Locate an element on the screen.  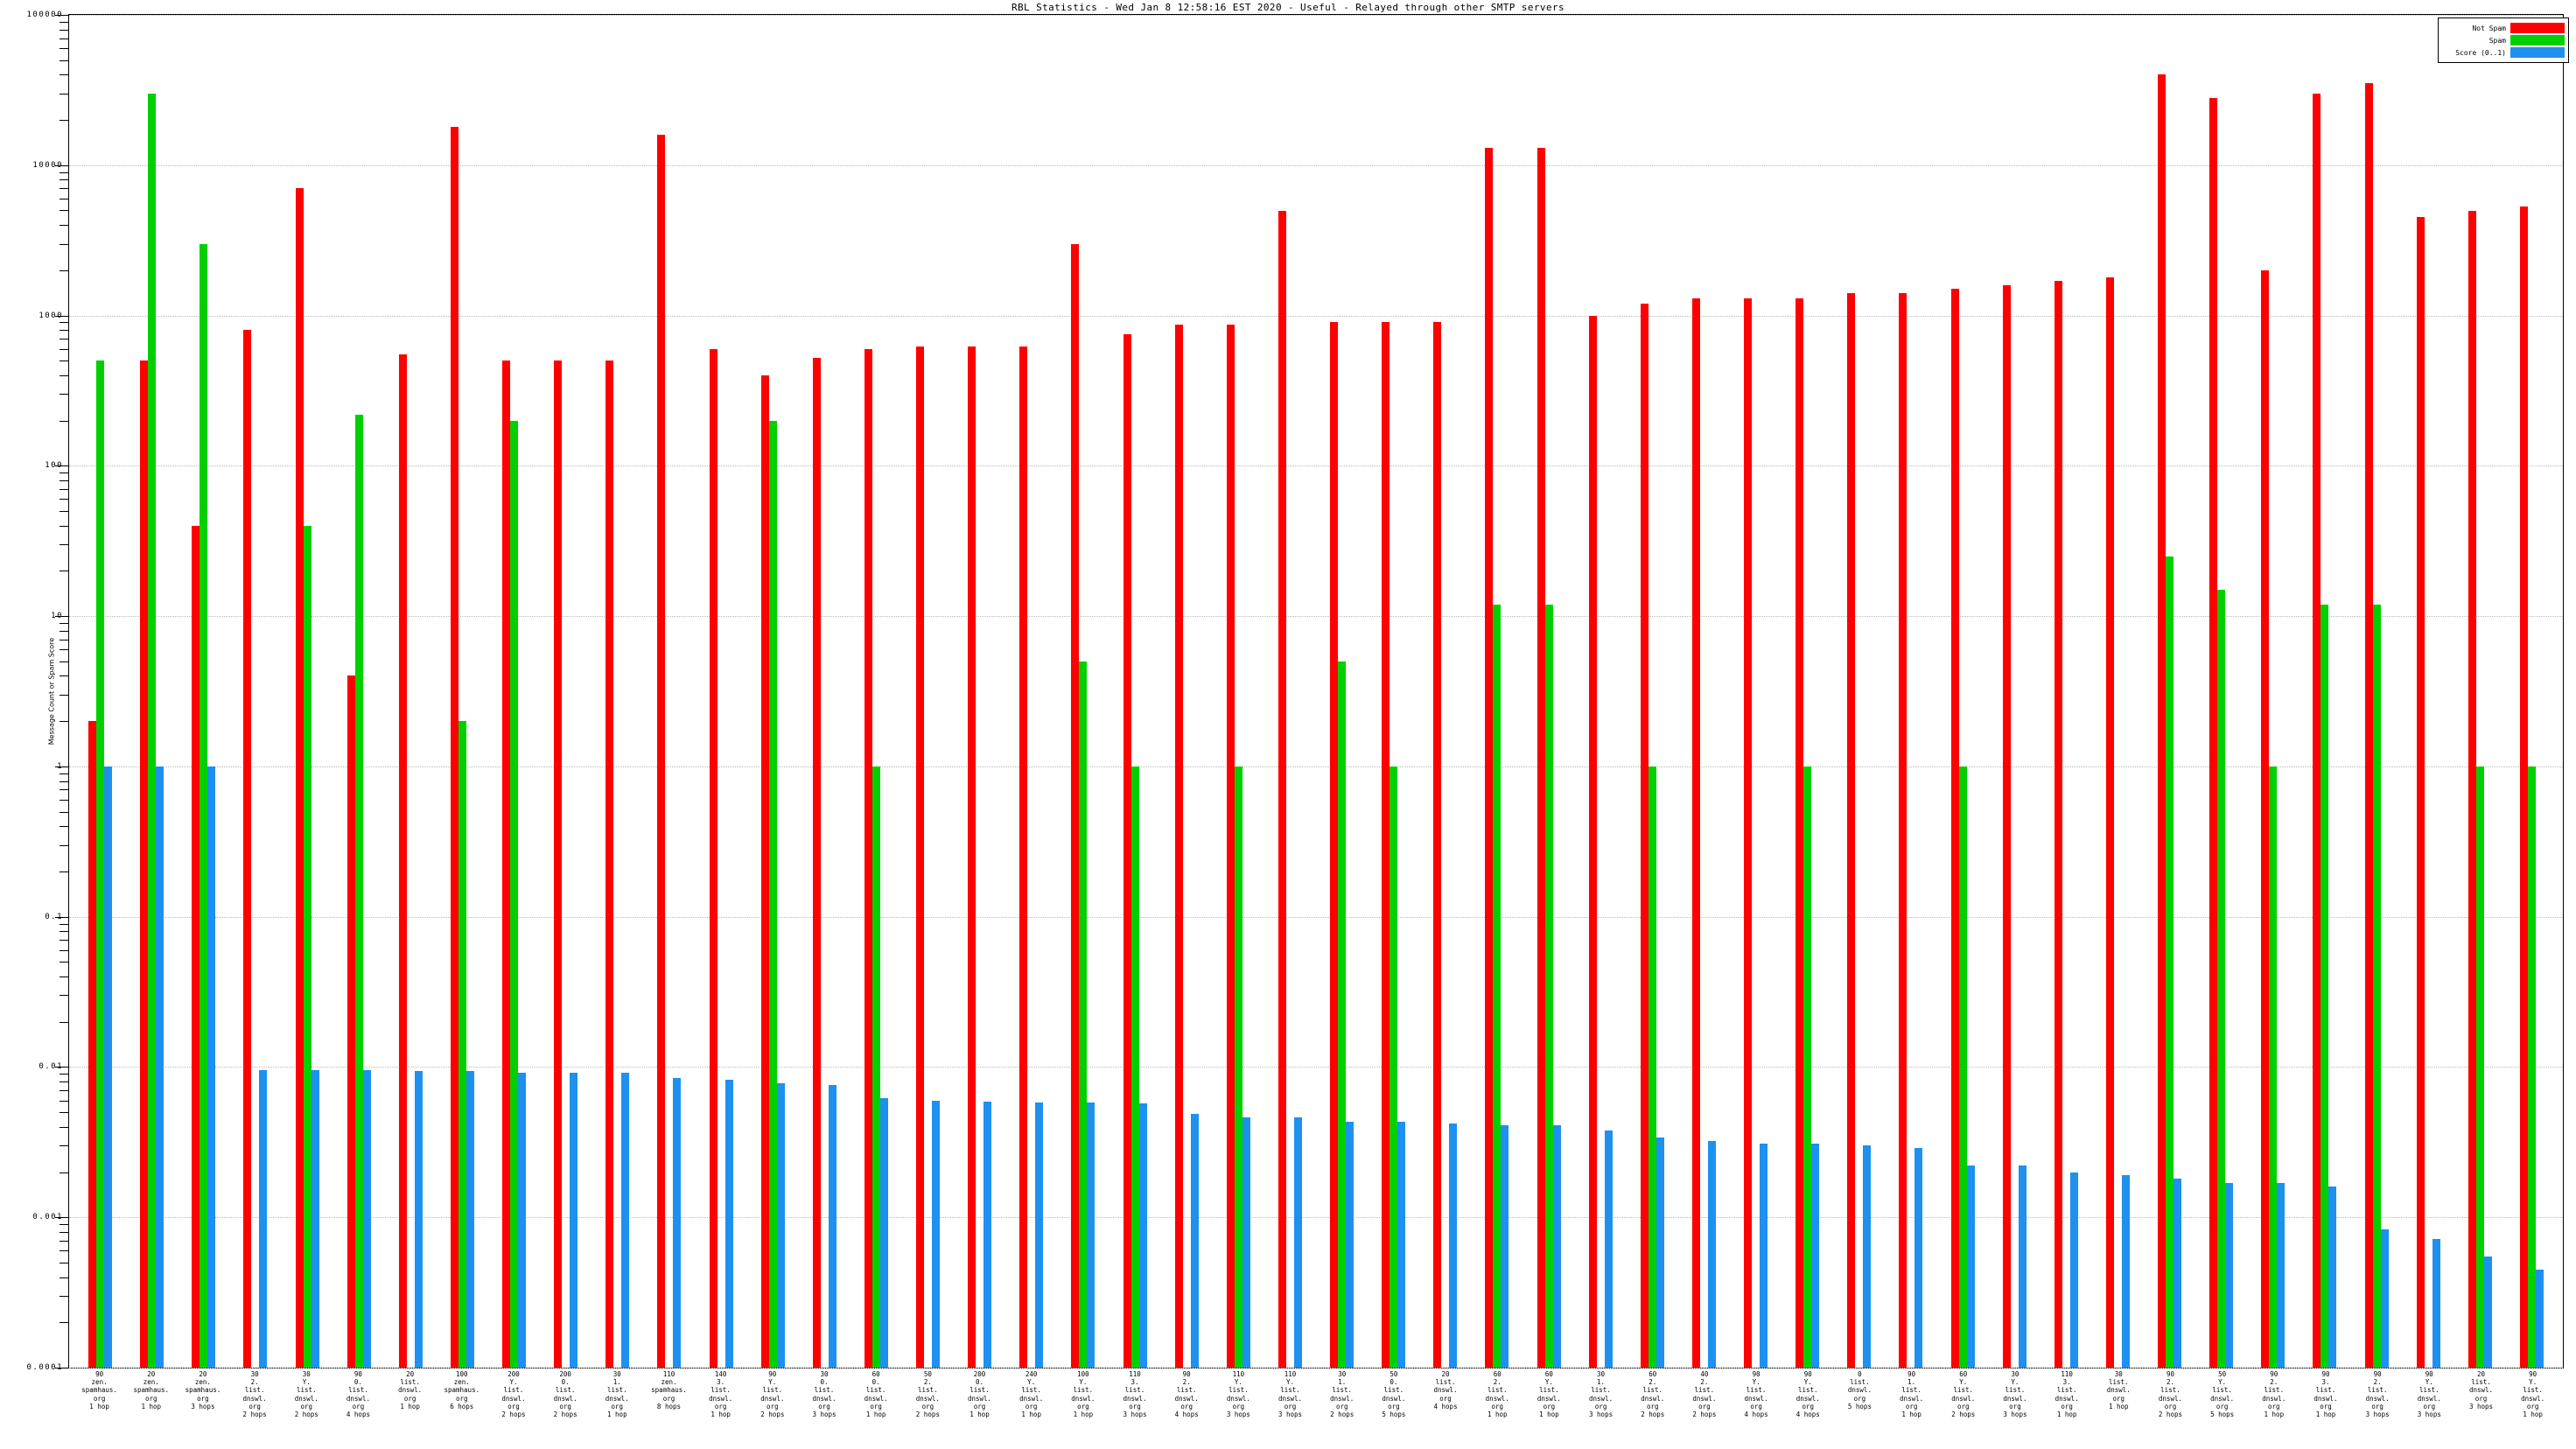
x-axis-tick-label: 90 Y. list. dnswl. org 4 hops is located at coordinates (1756, 1394).